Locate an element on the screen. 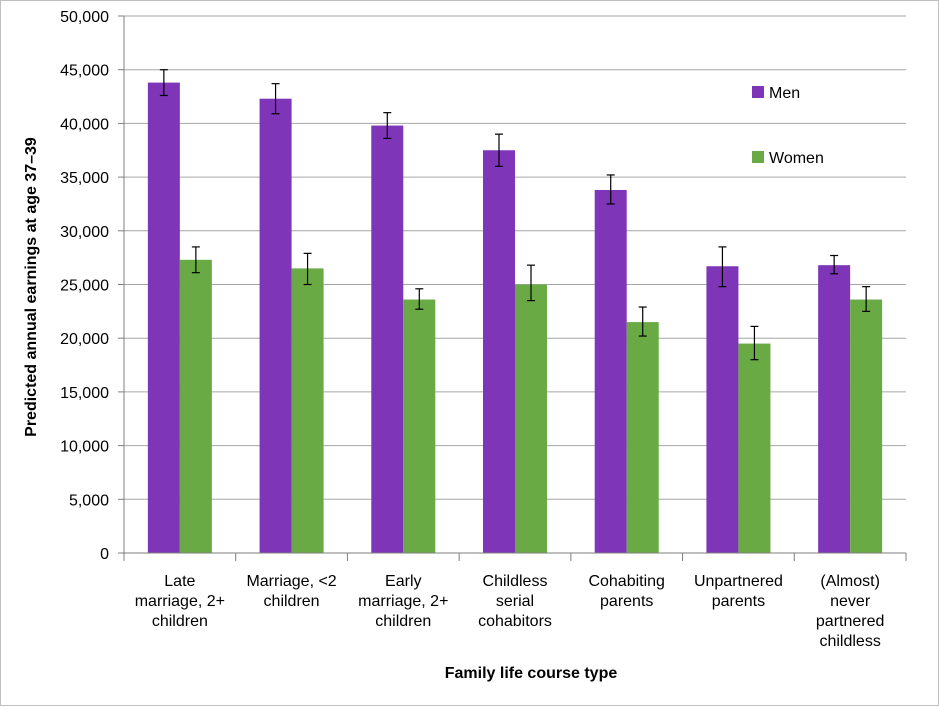  x-axis-title: Family life course type is located at coordinates (531, 673).